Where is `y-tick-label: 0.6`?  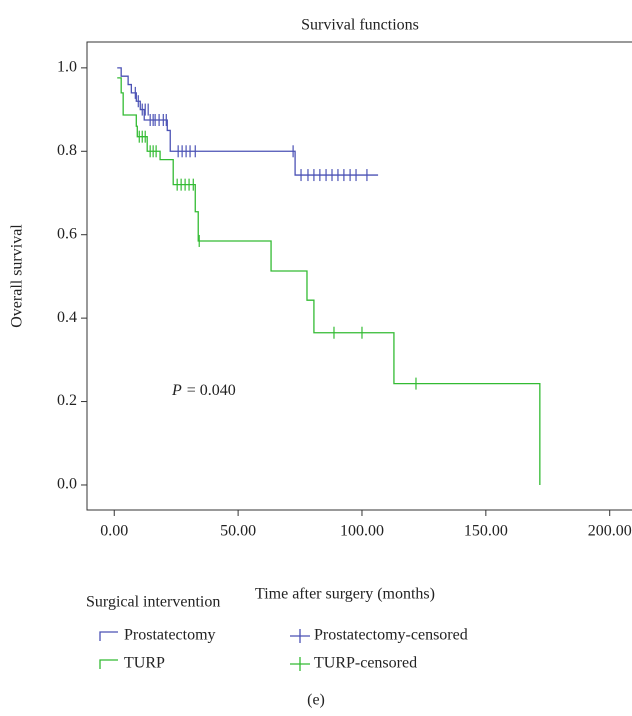 y-tick-label: 0.6 is located at coordinates (67, 233).